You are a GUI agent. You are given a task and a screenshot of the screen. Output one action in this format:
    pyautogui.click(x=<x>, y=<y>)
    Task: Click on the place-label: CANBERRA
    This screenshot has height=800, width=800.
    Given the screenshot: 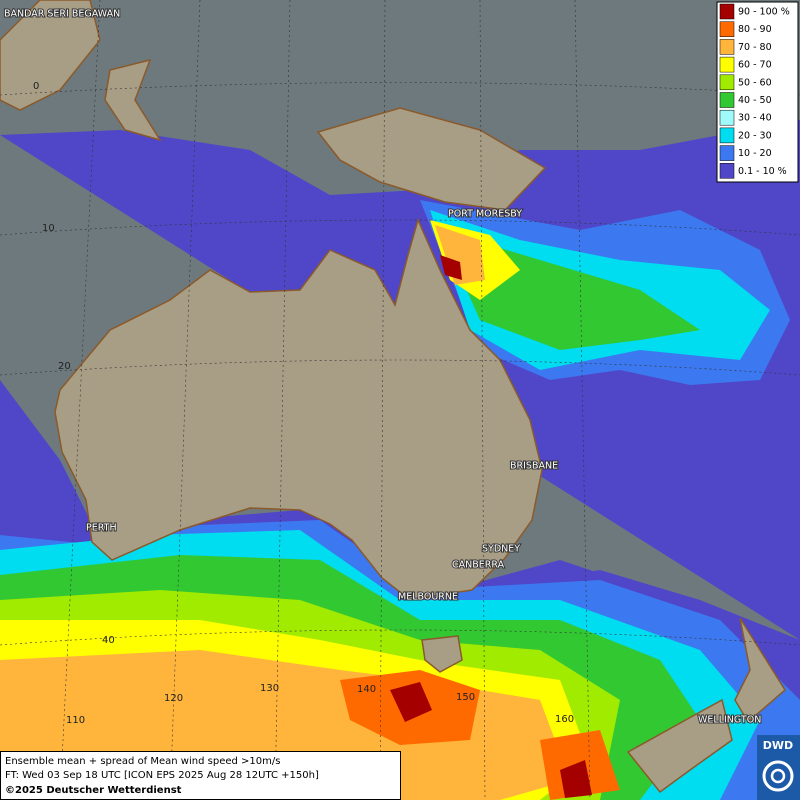 What is the action you would take?
    pyautogui.click(x=478, y=565)
    